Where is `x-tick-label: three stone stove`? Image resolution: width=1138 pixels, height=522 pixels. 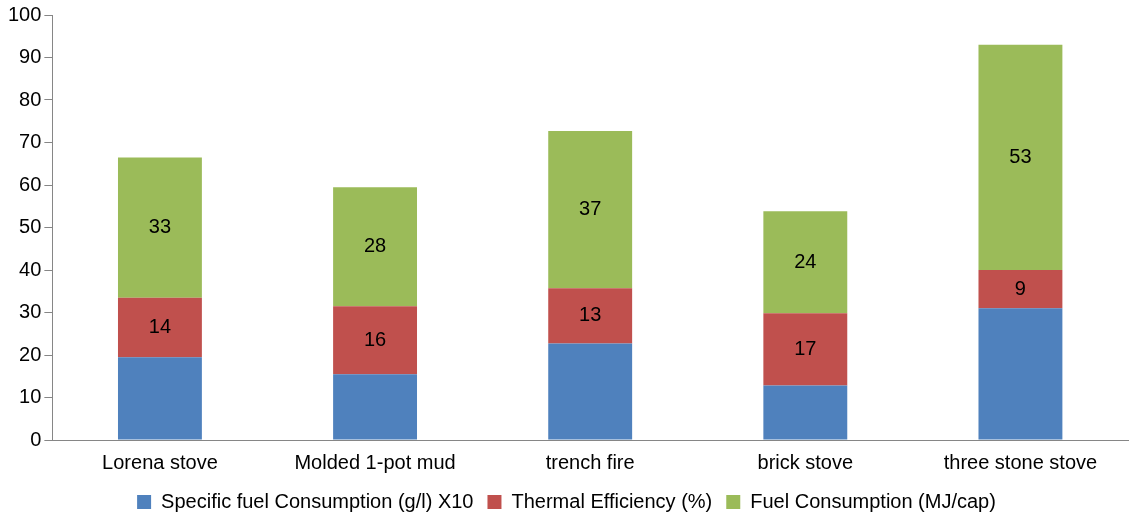
x-tick-label: three stone stove is located at coordinates (1020, 461).